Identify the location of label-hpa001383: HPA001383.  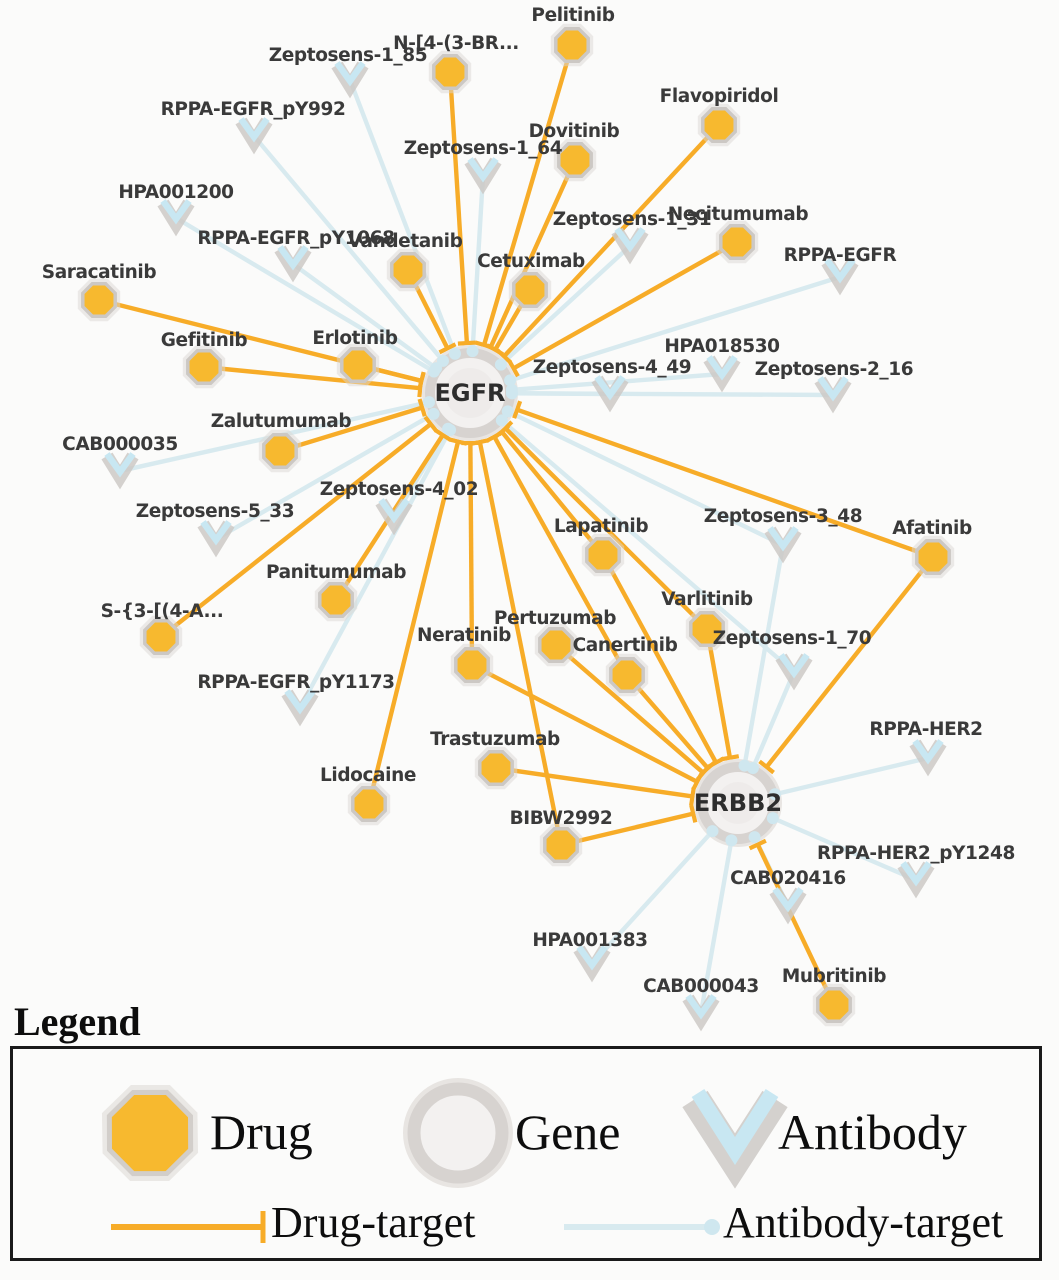
(589, 940).